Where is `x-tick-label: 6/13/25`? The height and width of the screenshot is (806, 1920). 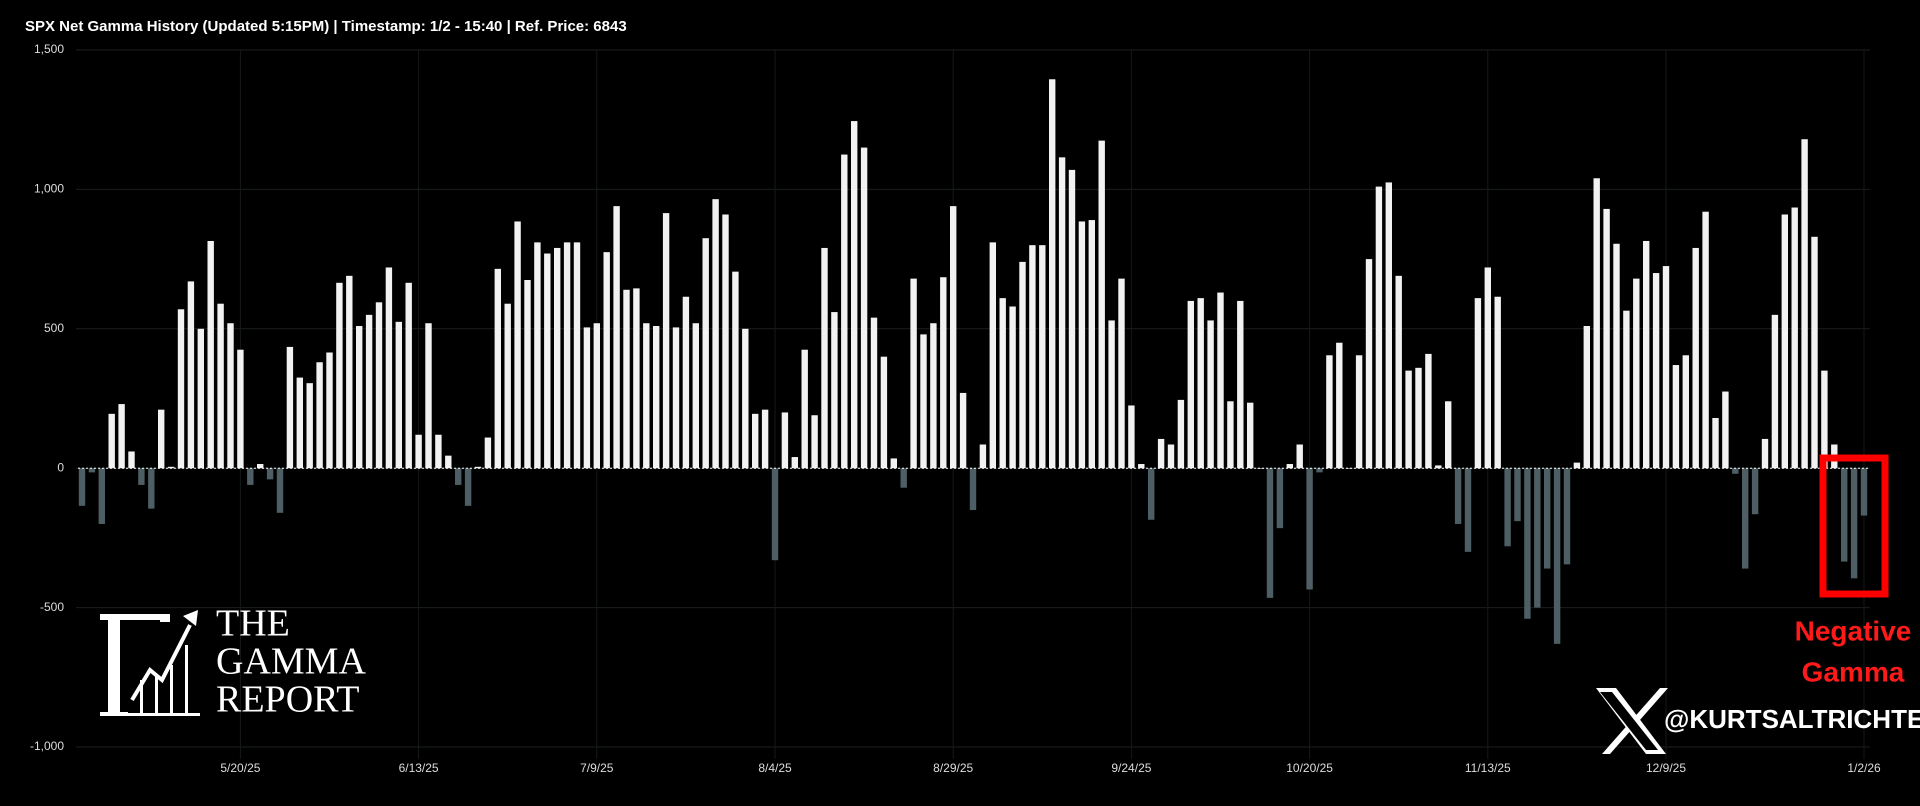
x-tick-label: 6/13/25 is located at coordinates (419, 768).